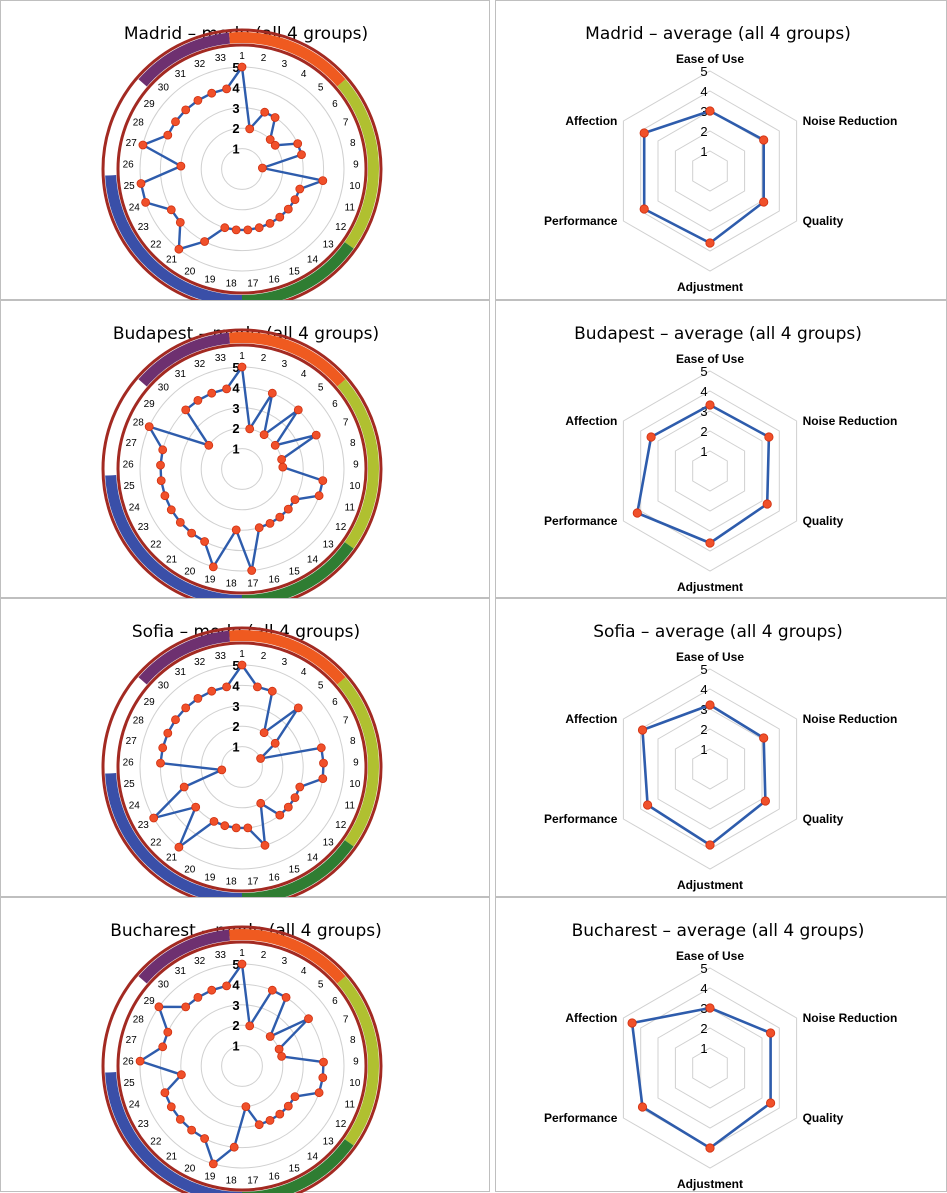  What do you see at coordinates (200, 662) in the screenshot?
I see `category-label: 32` at bounding box center [200, 662].